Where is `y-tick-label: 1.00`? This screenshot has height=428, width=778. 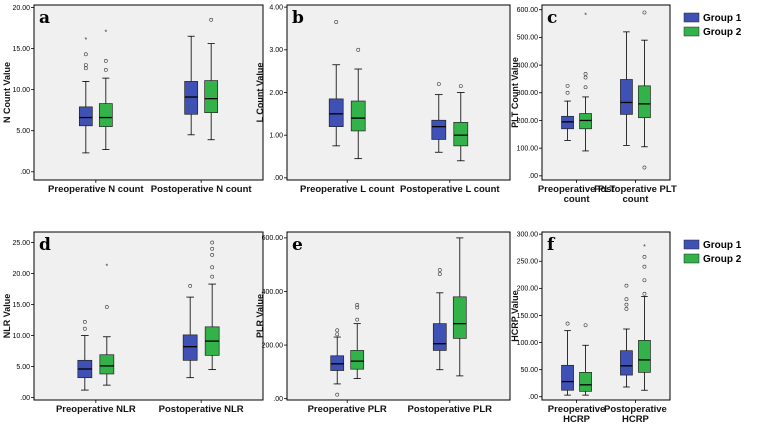 y-tick-label: 1.00 is located at coordinates (276, 135).